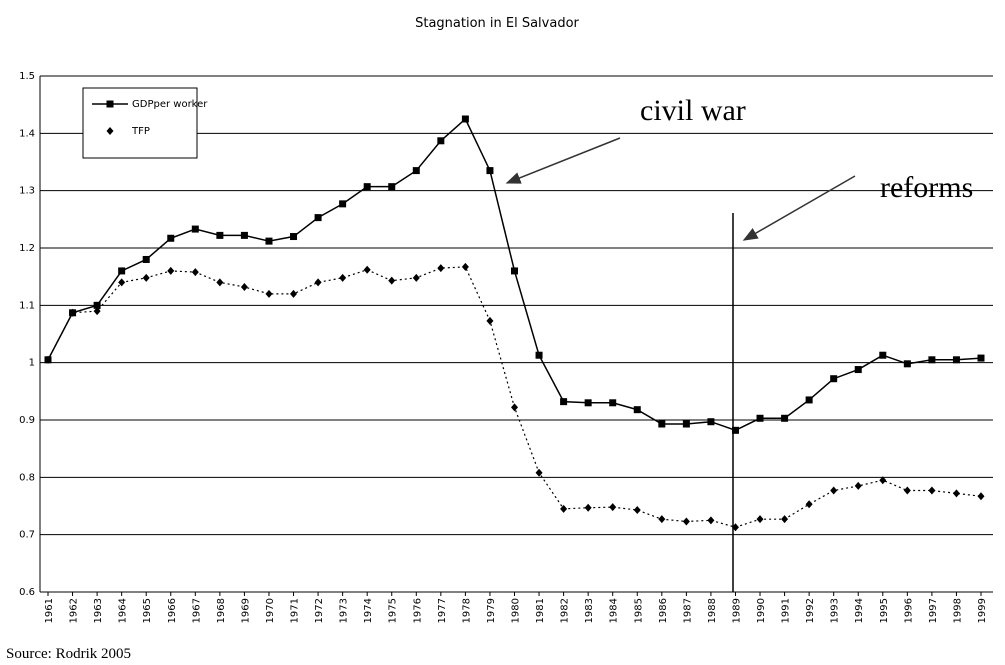  Describe the element at coordinates (466, 610) in the screenshot. I see `x-tick-label: 1978` at that location.